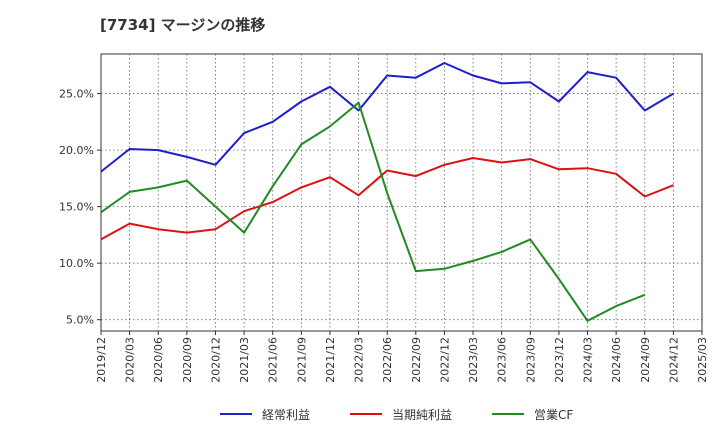 Image resolution: width=720 pixels, height=440 pixels. What do you see at coordinates (444, 360) in the screenshot?
I see `x-tick-label: 2022/12` at bounding box center [444, 360].